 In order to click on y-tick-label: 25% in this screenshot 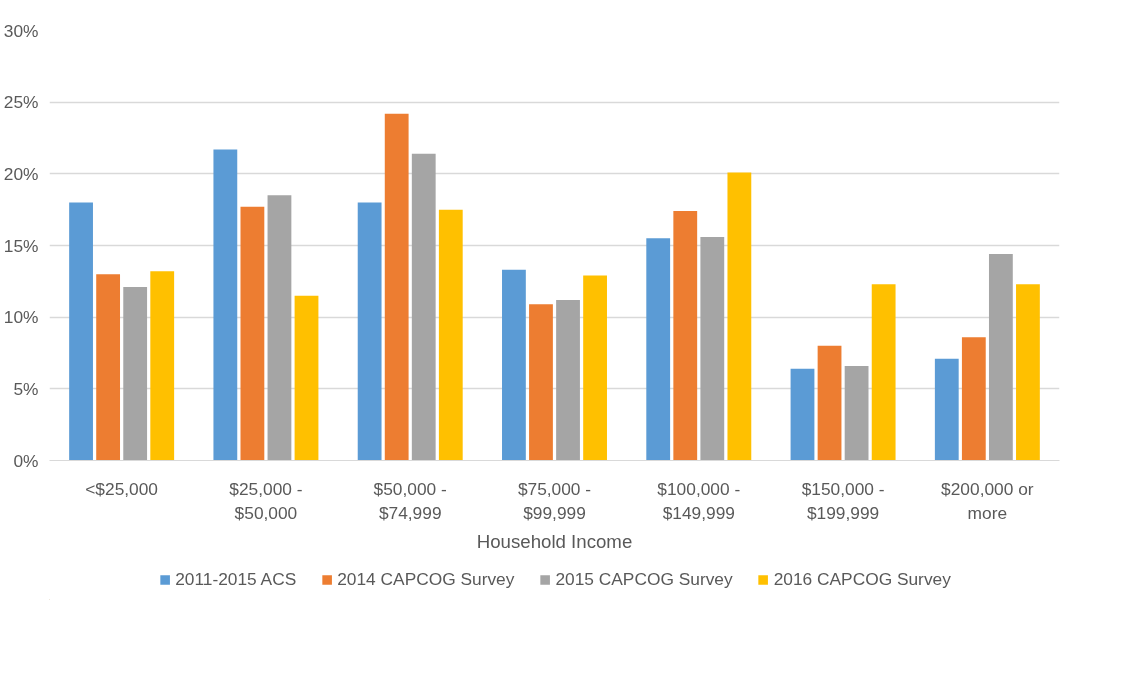, I will do `click(21, 102)`.